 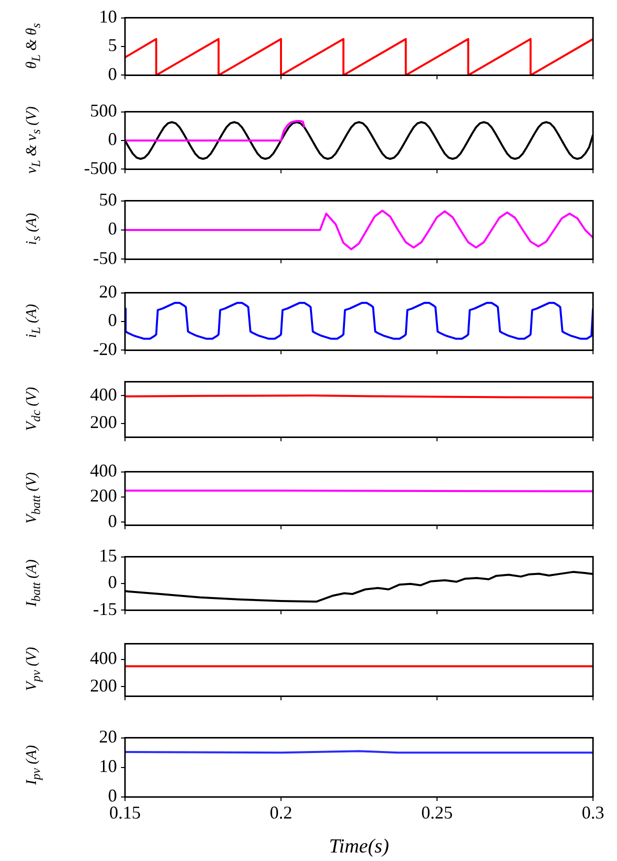 I want to click on y-tick-label: 500, so click(x=103, y=110).